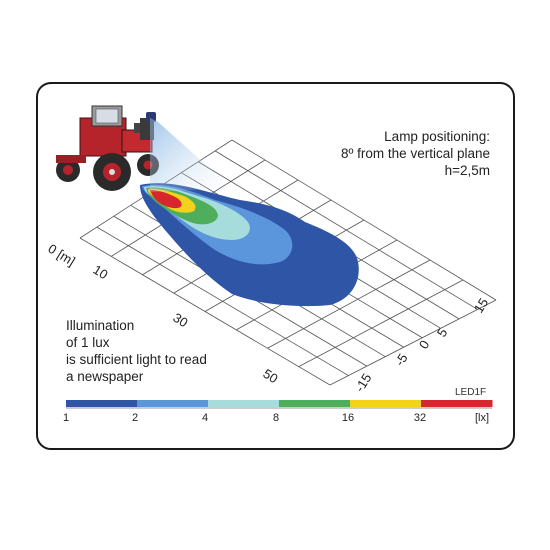  Describe the element at coordinates (107, 148) in the screenshot. I see `tractor-icon` at that location.